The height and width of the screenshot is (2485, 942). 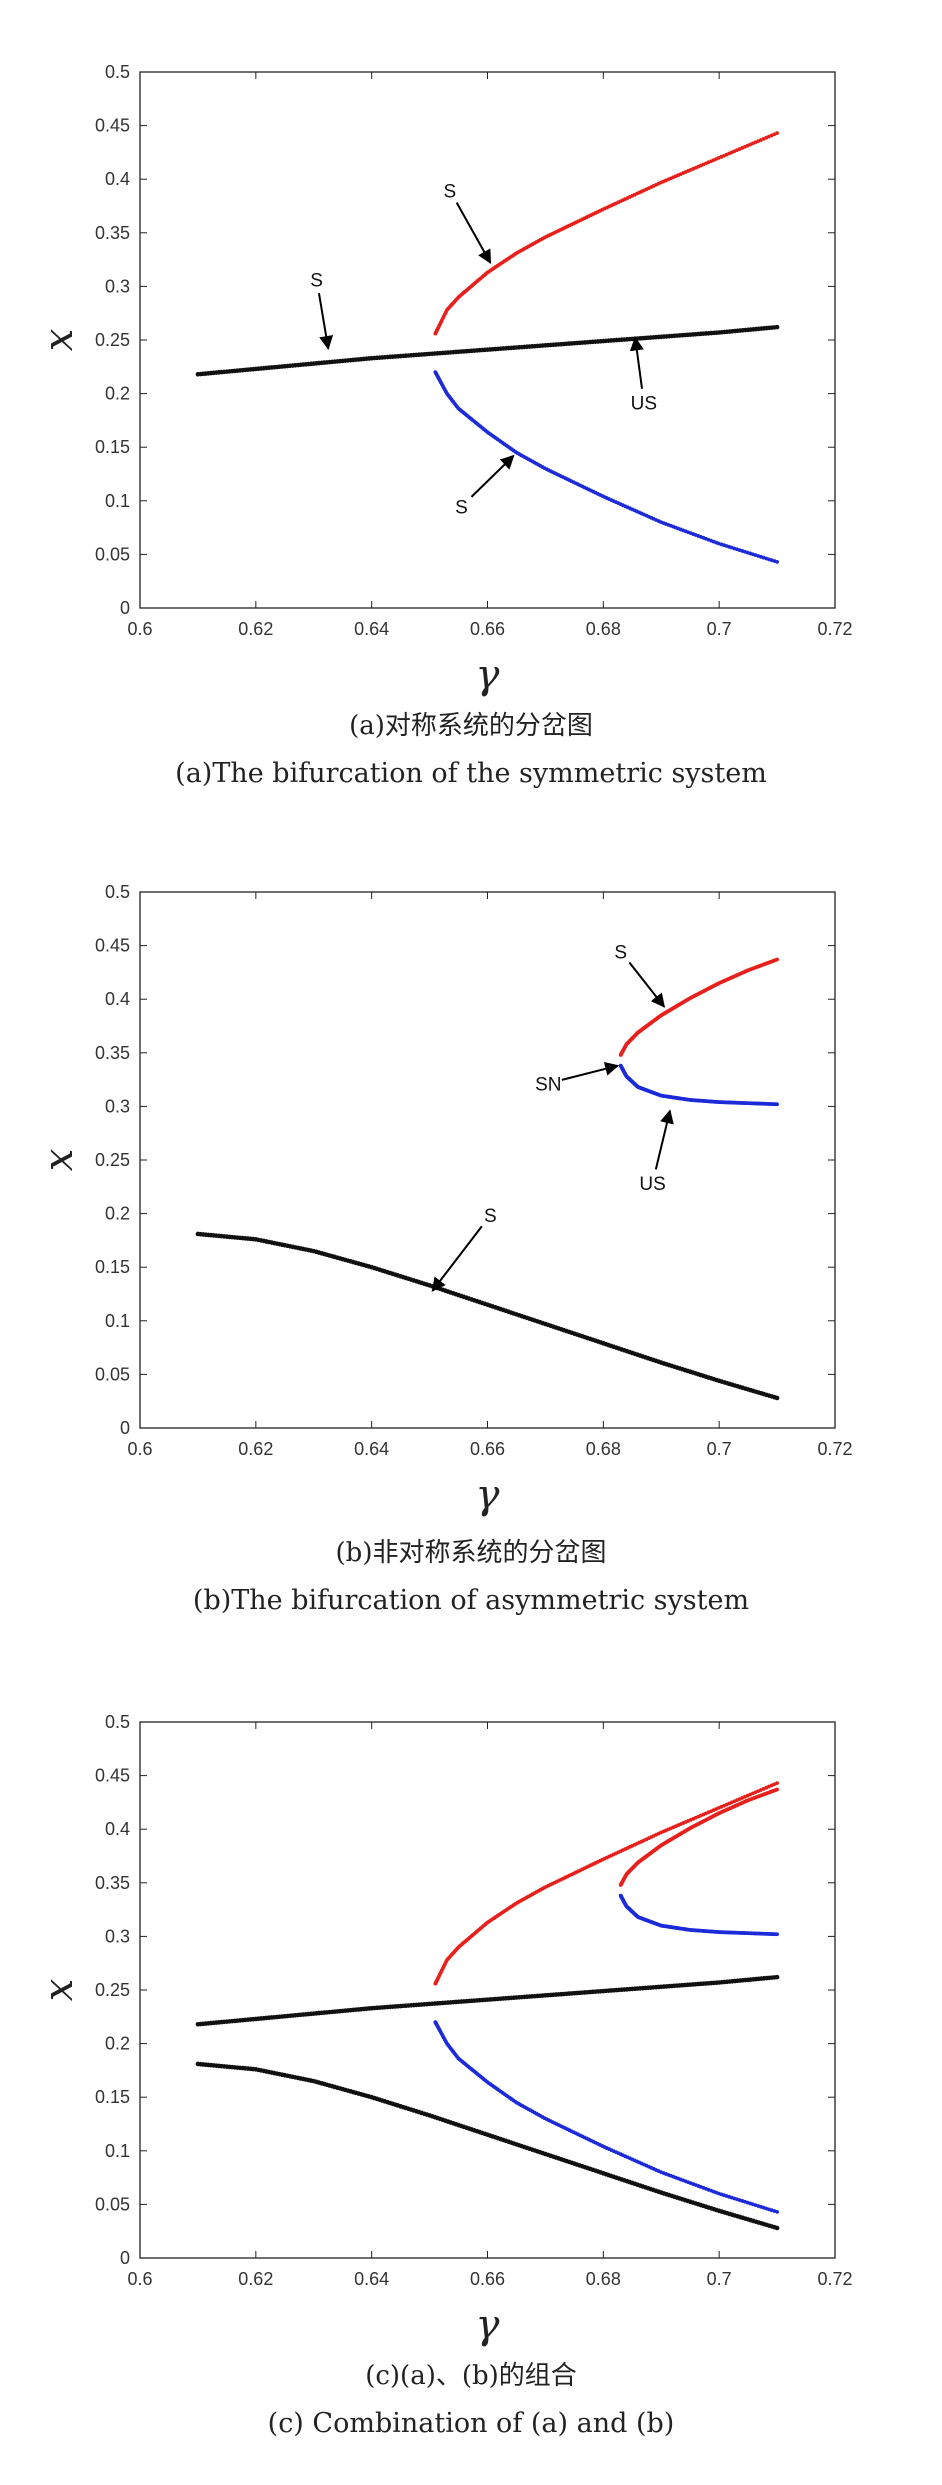 I want to click on caption-c-en: (c) Combination of (a) and (b), so click(x=471, y=2423).